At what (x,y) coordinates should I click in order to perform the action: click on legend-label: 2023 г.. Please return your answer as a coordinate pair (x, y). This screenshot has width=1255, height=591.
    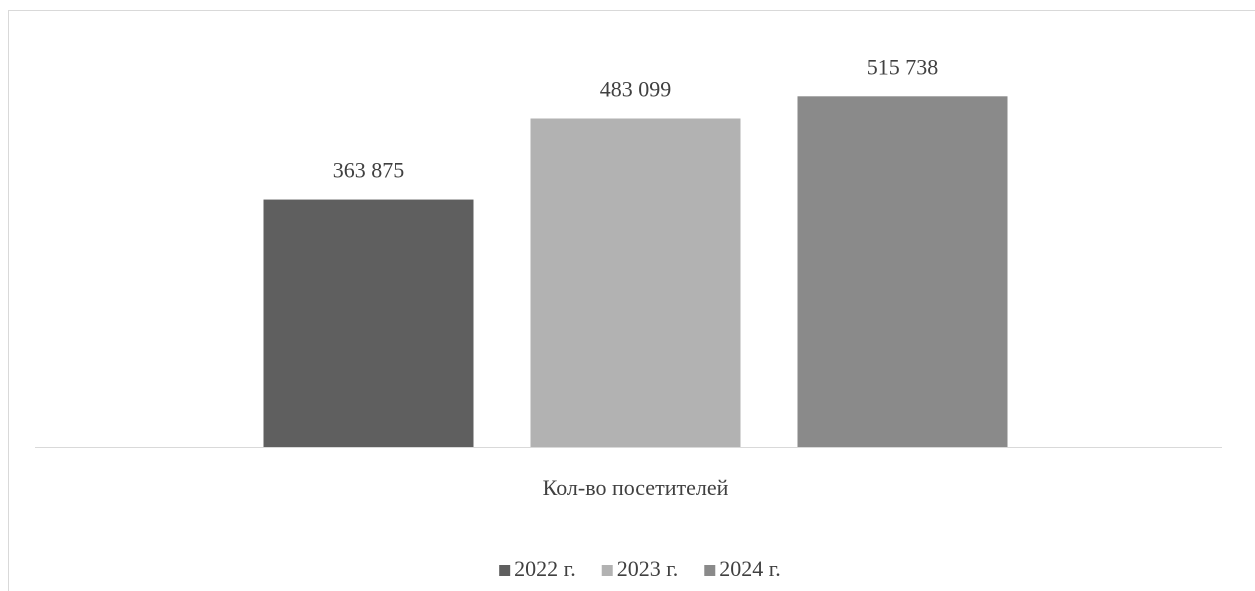
    Looking at the image, I should click on (648, 568).